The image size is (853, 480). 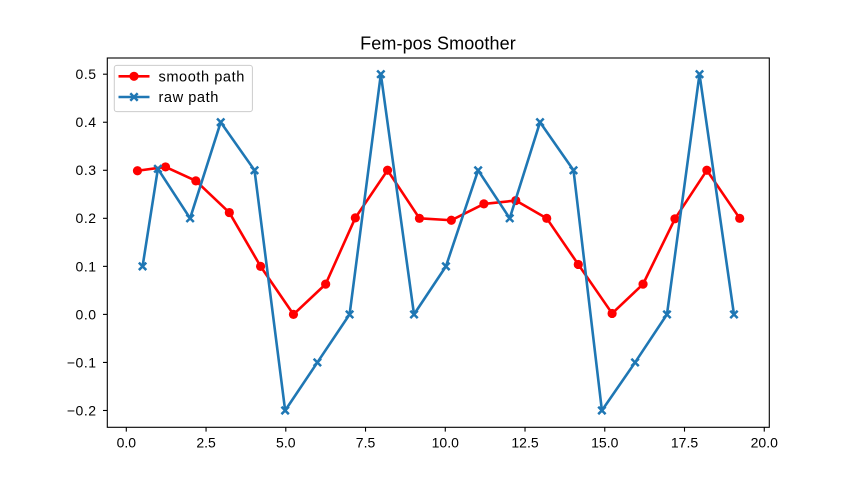 What do you see at coordinates (82, 410) in the screenshot?
I see `svg-text: −0.2` at bounding box center [82, 410].